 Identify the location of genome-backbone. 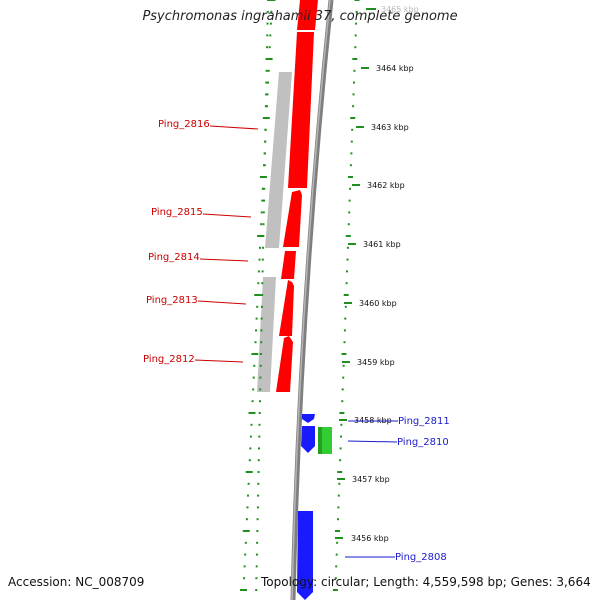
(312, 300).